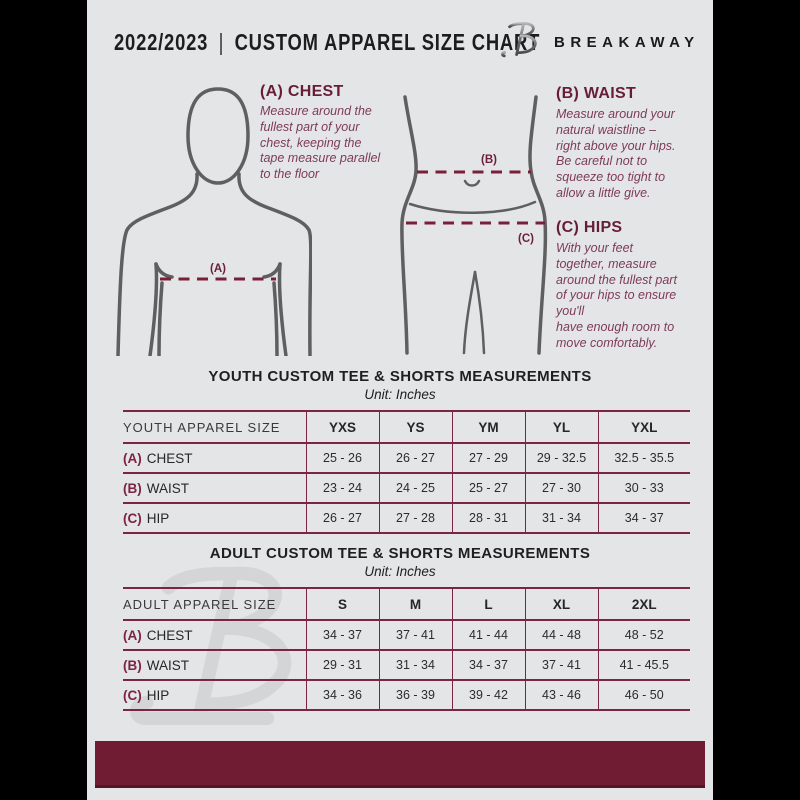 The width and height of the screenshot is (800, 800). I want to click on measurement-cell: 27 - 30, so click(561, 487).